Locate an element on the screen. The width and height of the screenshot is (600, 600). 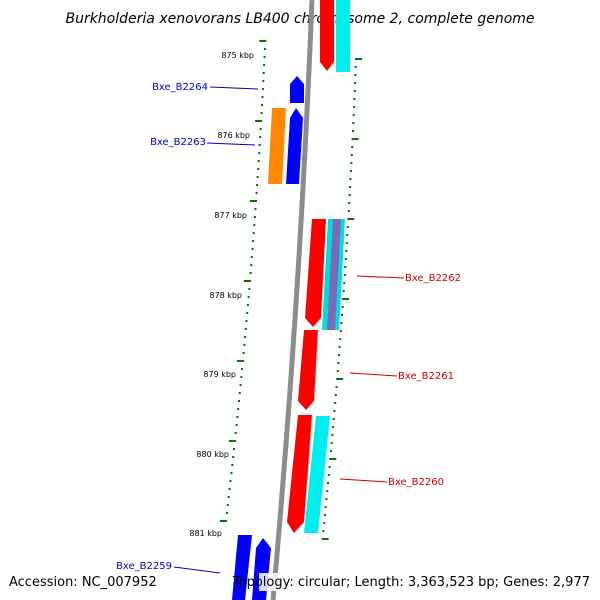
gene-label-bxe-b2264: Bxe_B2264 is located at coordinates (180, 87).